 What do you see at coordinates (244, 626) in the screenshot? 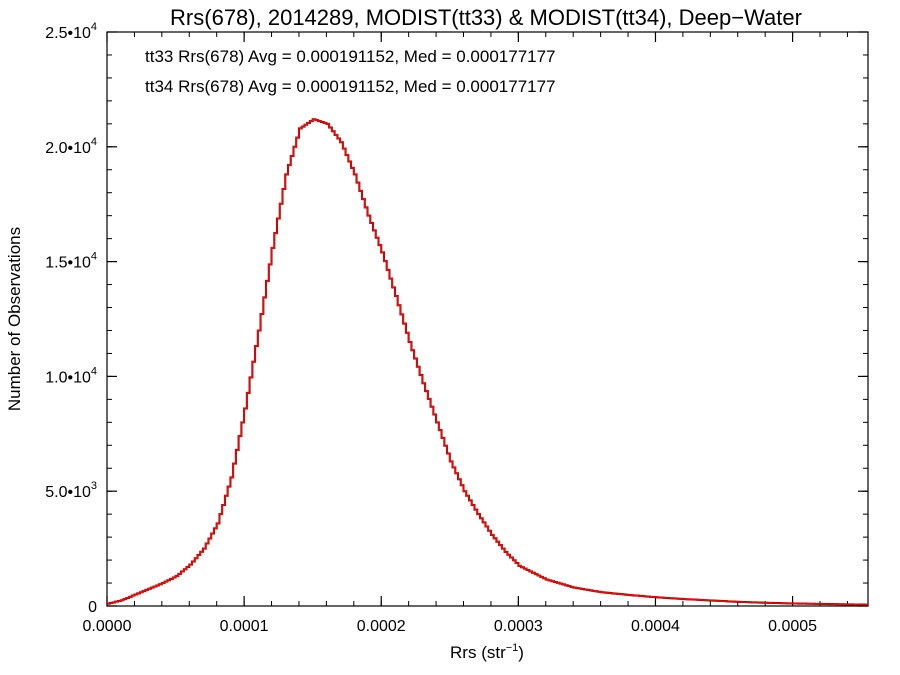
I see `x-tick-label: 0.0001` at bounding box center [244, 626].